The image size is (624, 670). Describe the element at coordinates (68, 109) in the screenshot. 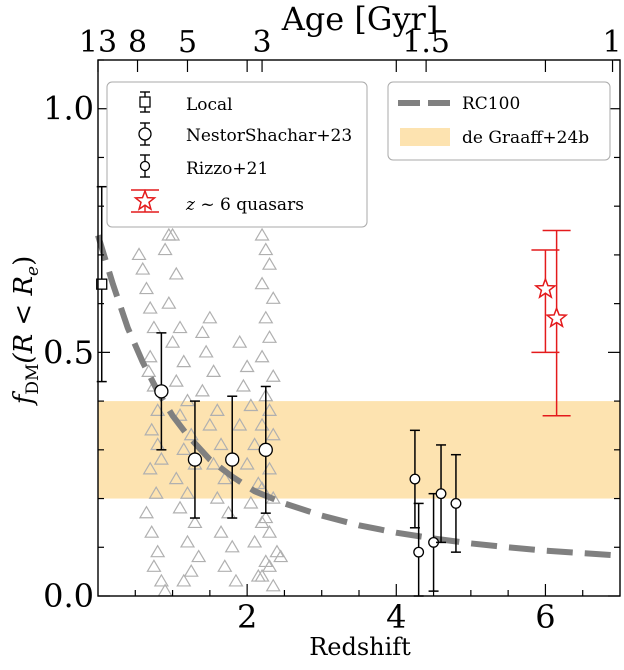

I see `y-tick-label: 1.0` at that location.